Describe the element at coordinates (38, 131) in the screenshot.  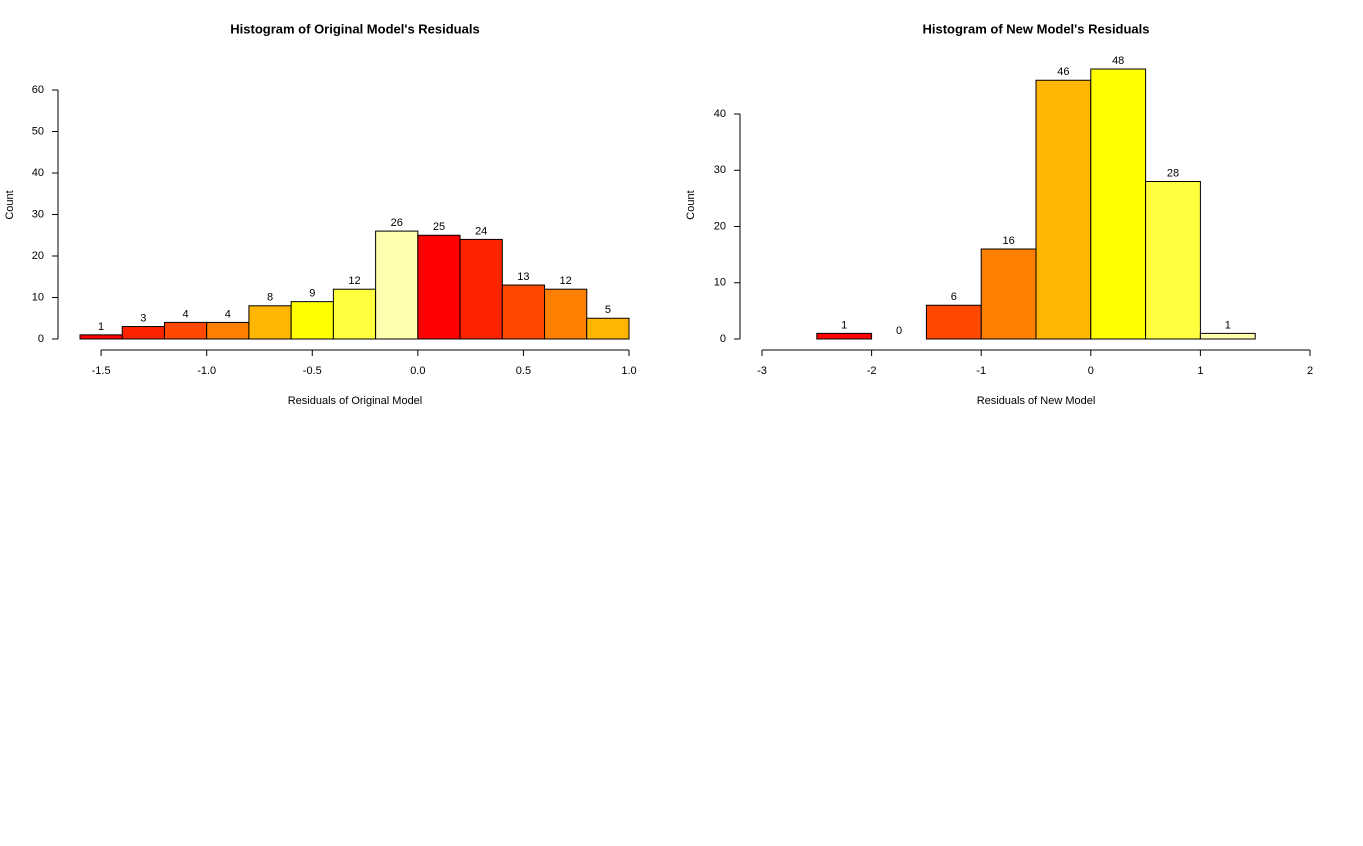
I see `y-tick-label: 50` at that location.